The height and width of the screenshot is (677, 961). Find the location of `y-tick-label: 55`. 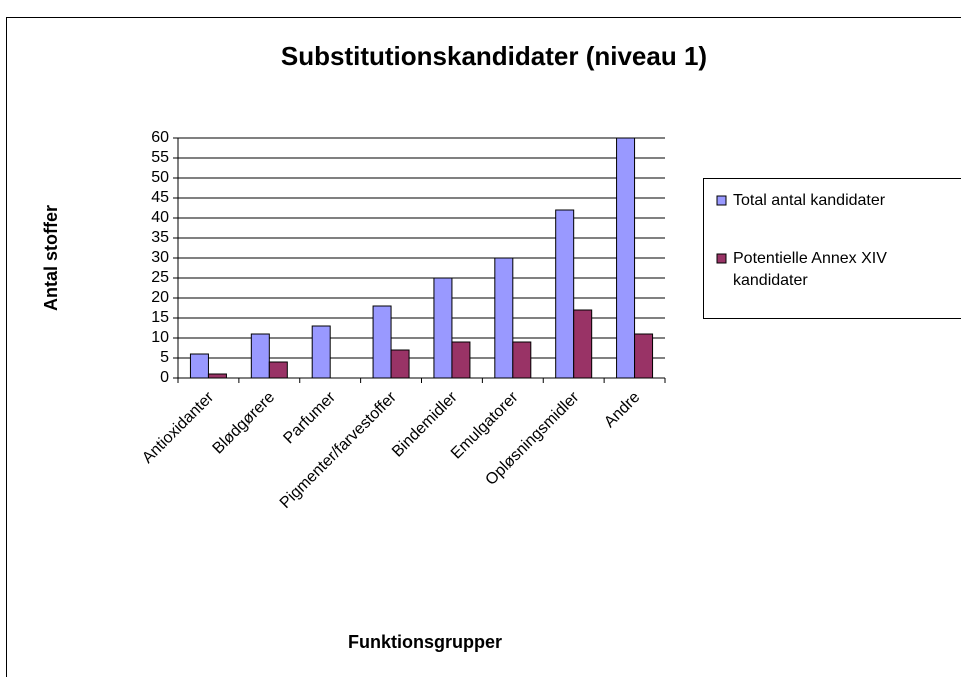

y-tick-label: 55 is located at coordinates (160, 157).